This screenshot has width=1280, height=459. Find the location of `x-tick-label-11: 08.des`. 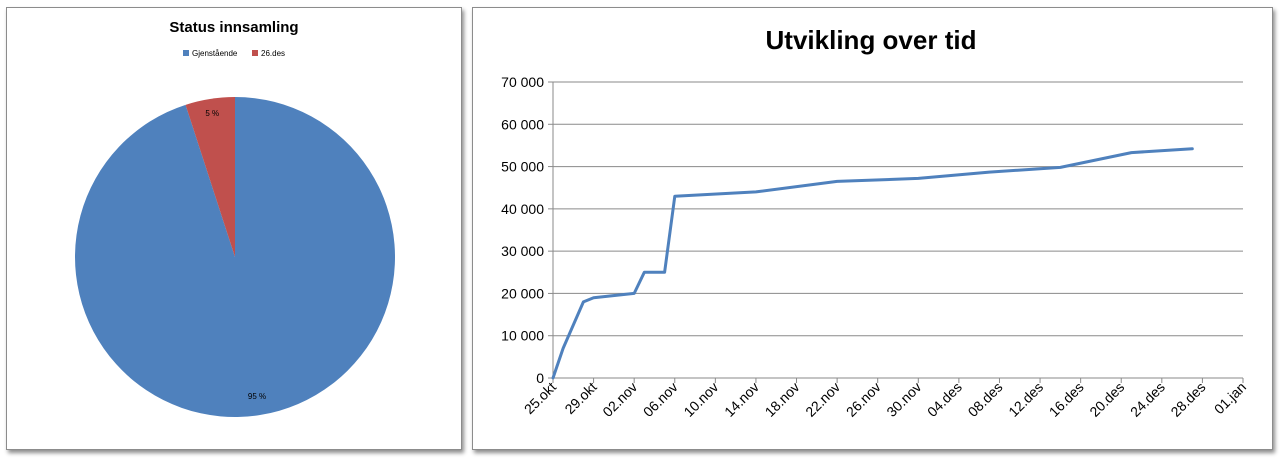

x-tick-label-11: 08.des is located at coordinates (985, 399).